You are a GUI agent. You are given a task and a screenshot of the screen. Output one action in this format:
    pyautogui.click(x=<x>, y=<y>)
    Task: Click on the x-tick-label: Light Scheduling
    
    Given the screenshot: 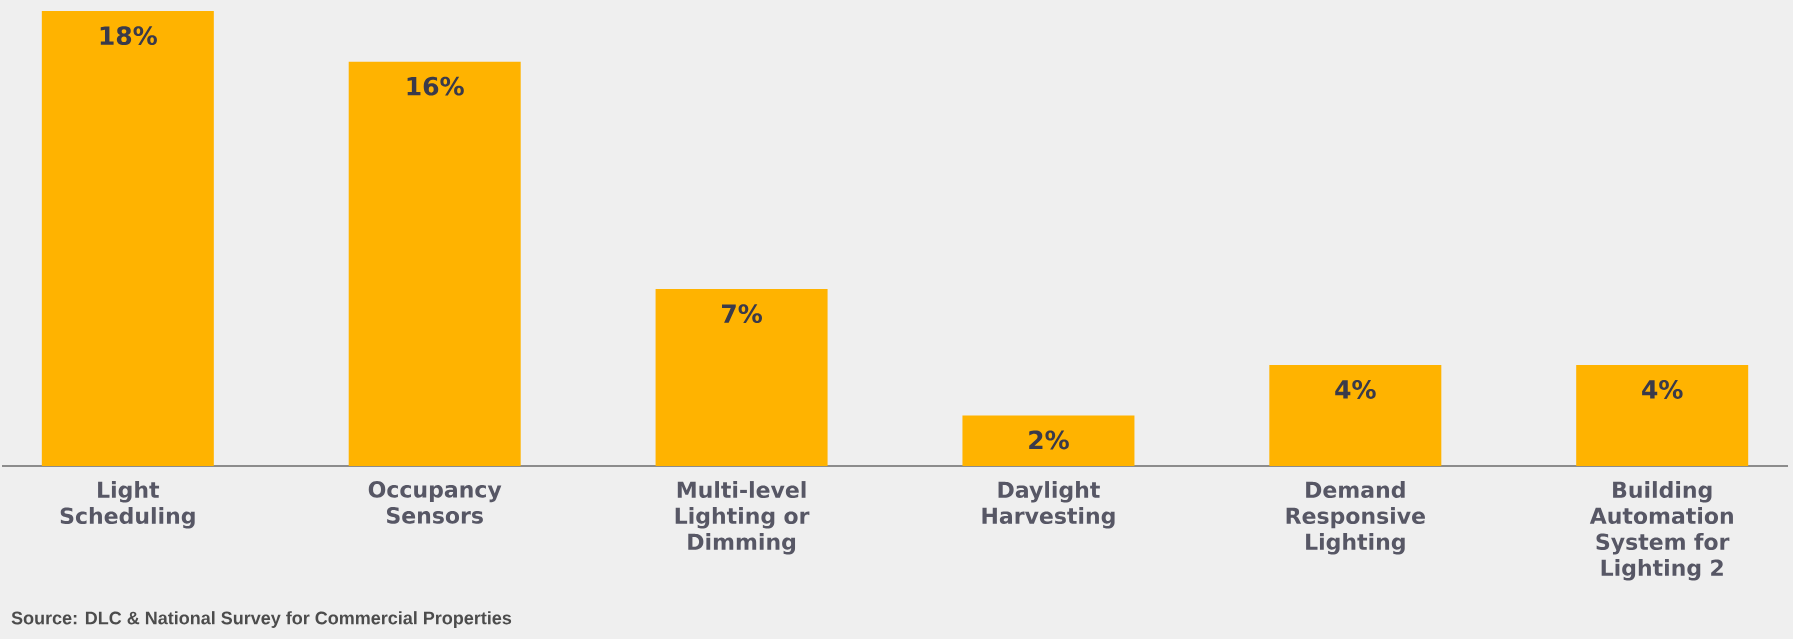 What is the action you would take?
    pyautogui.click(x=127, y=505)
    